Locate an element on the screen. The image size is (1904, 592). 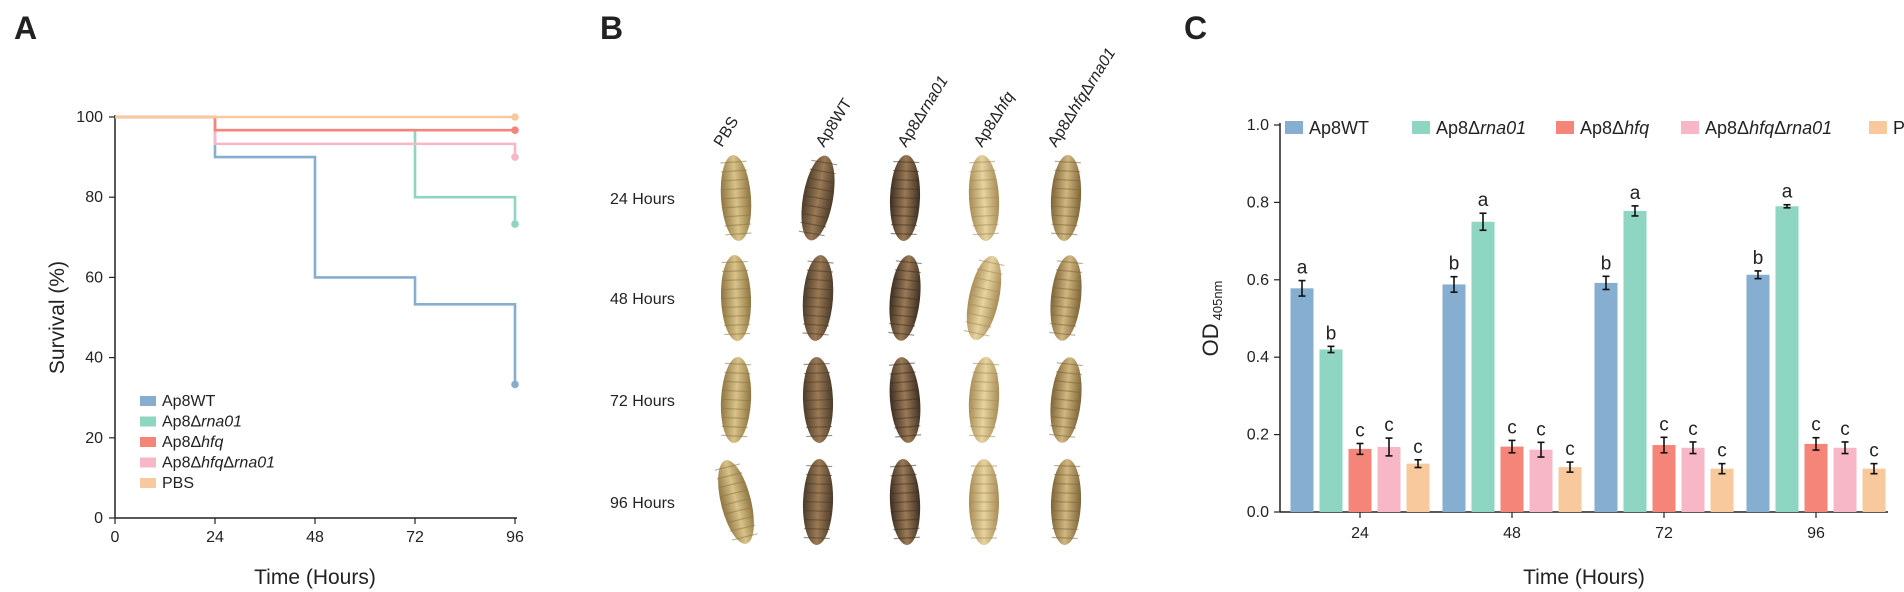
y-axis-label: OD405nm is located at coordinates (1211, 319).